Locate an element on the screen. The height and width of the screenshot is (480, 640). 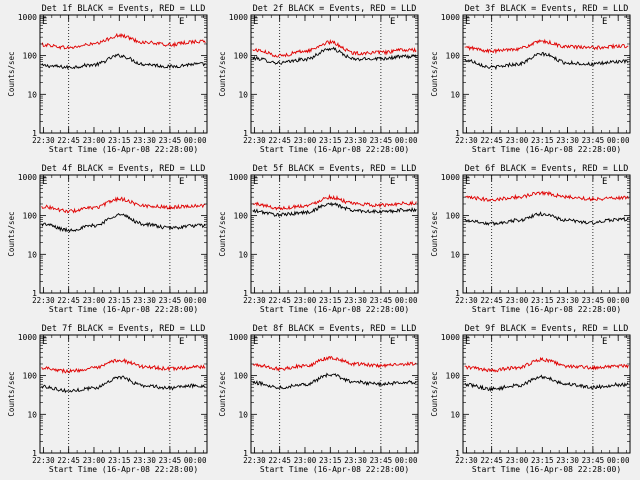
chart-title: Det 5f BLACK = Events, RED = LLD is located at coordinates (335, 169).